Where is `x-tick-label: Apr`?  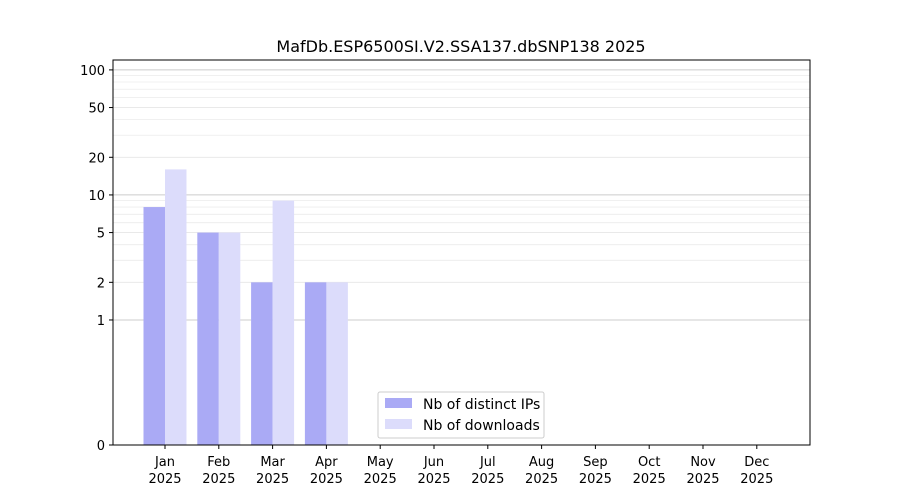 x-tick-label: Apr is located at coordinates (326, 462).